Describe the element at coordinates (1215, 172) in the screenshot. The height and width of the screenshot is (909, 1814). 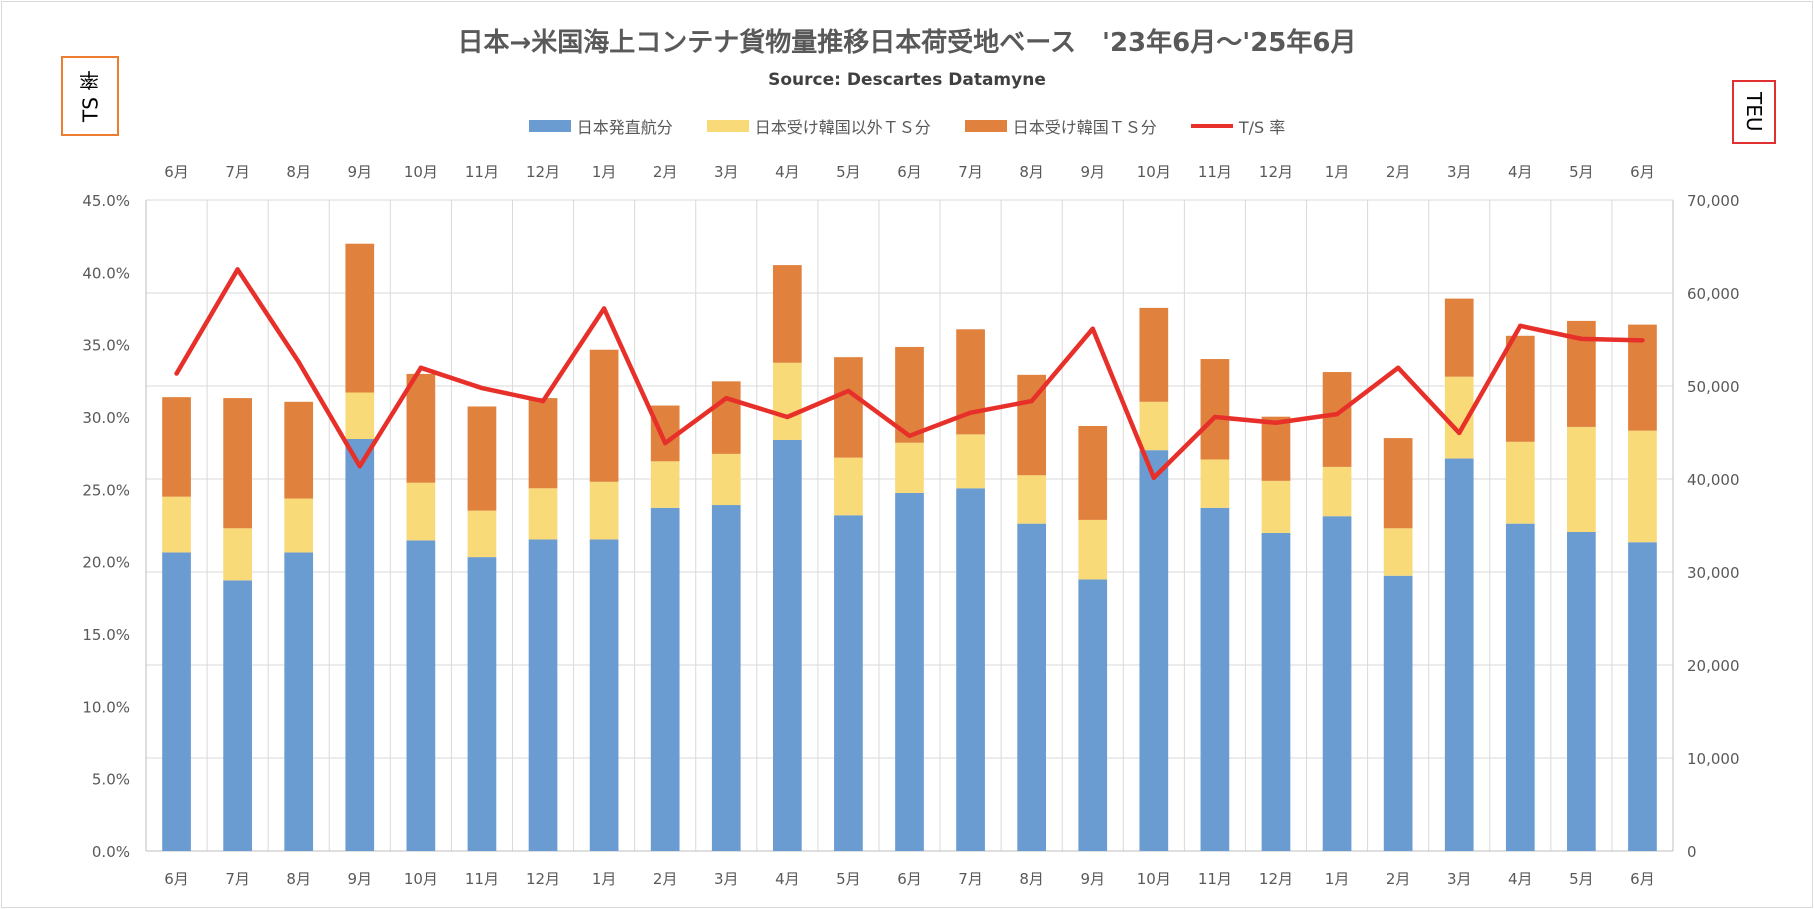
I see `x-tick-label-top: 11月` at that location.